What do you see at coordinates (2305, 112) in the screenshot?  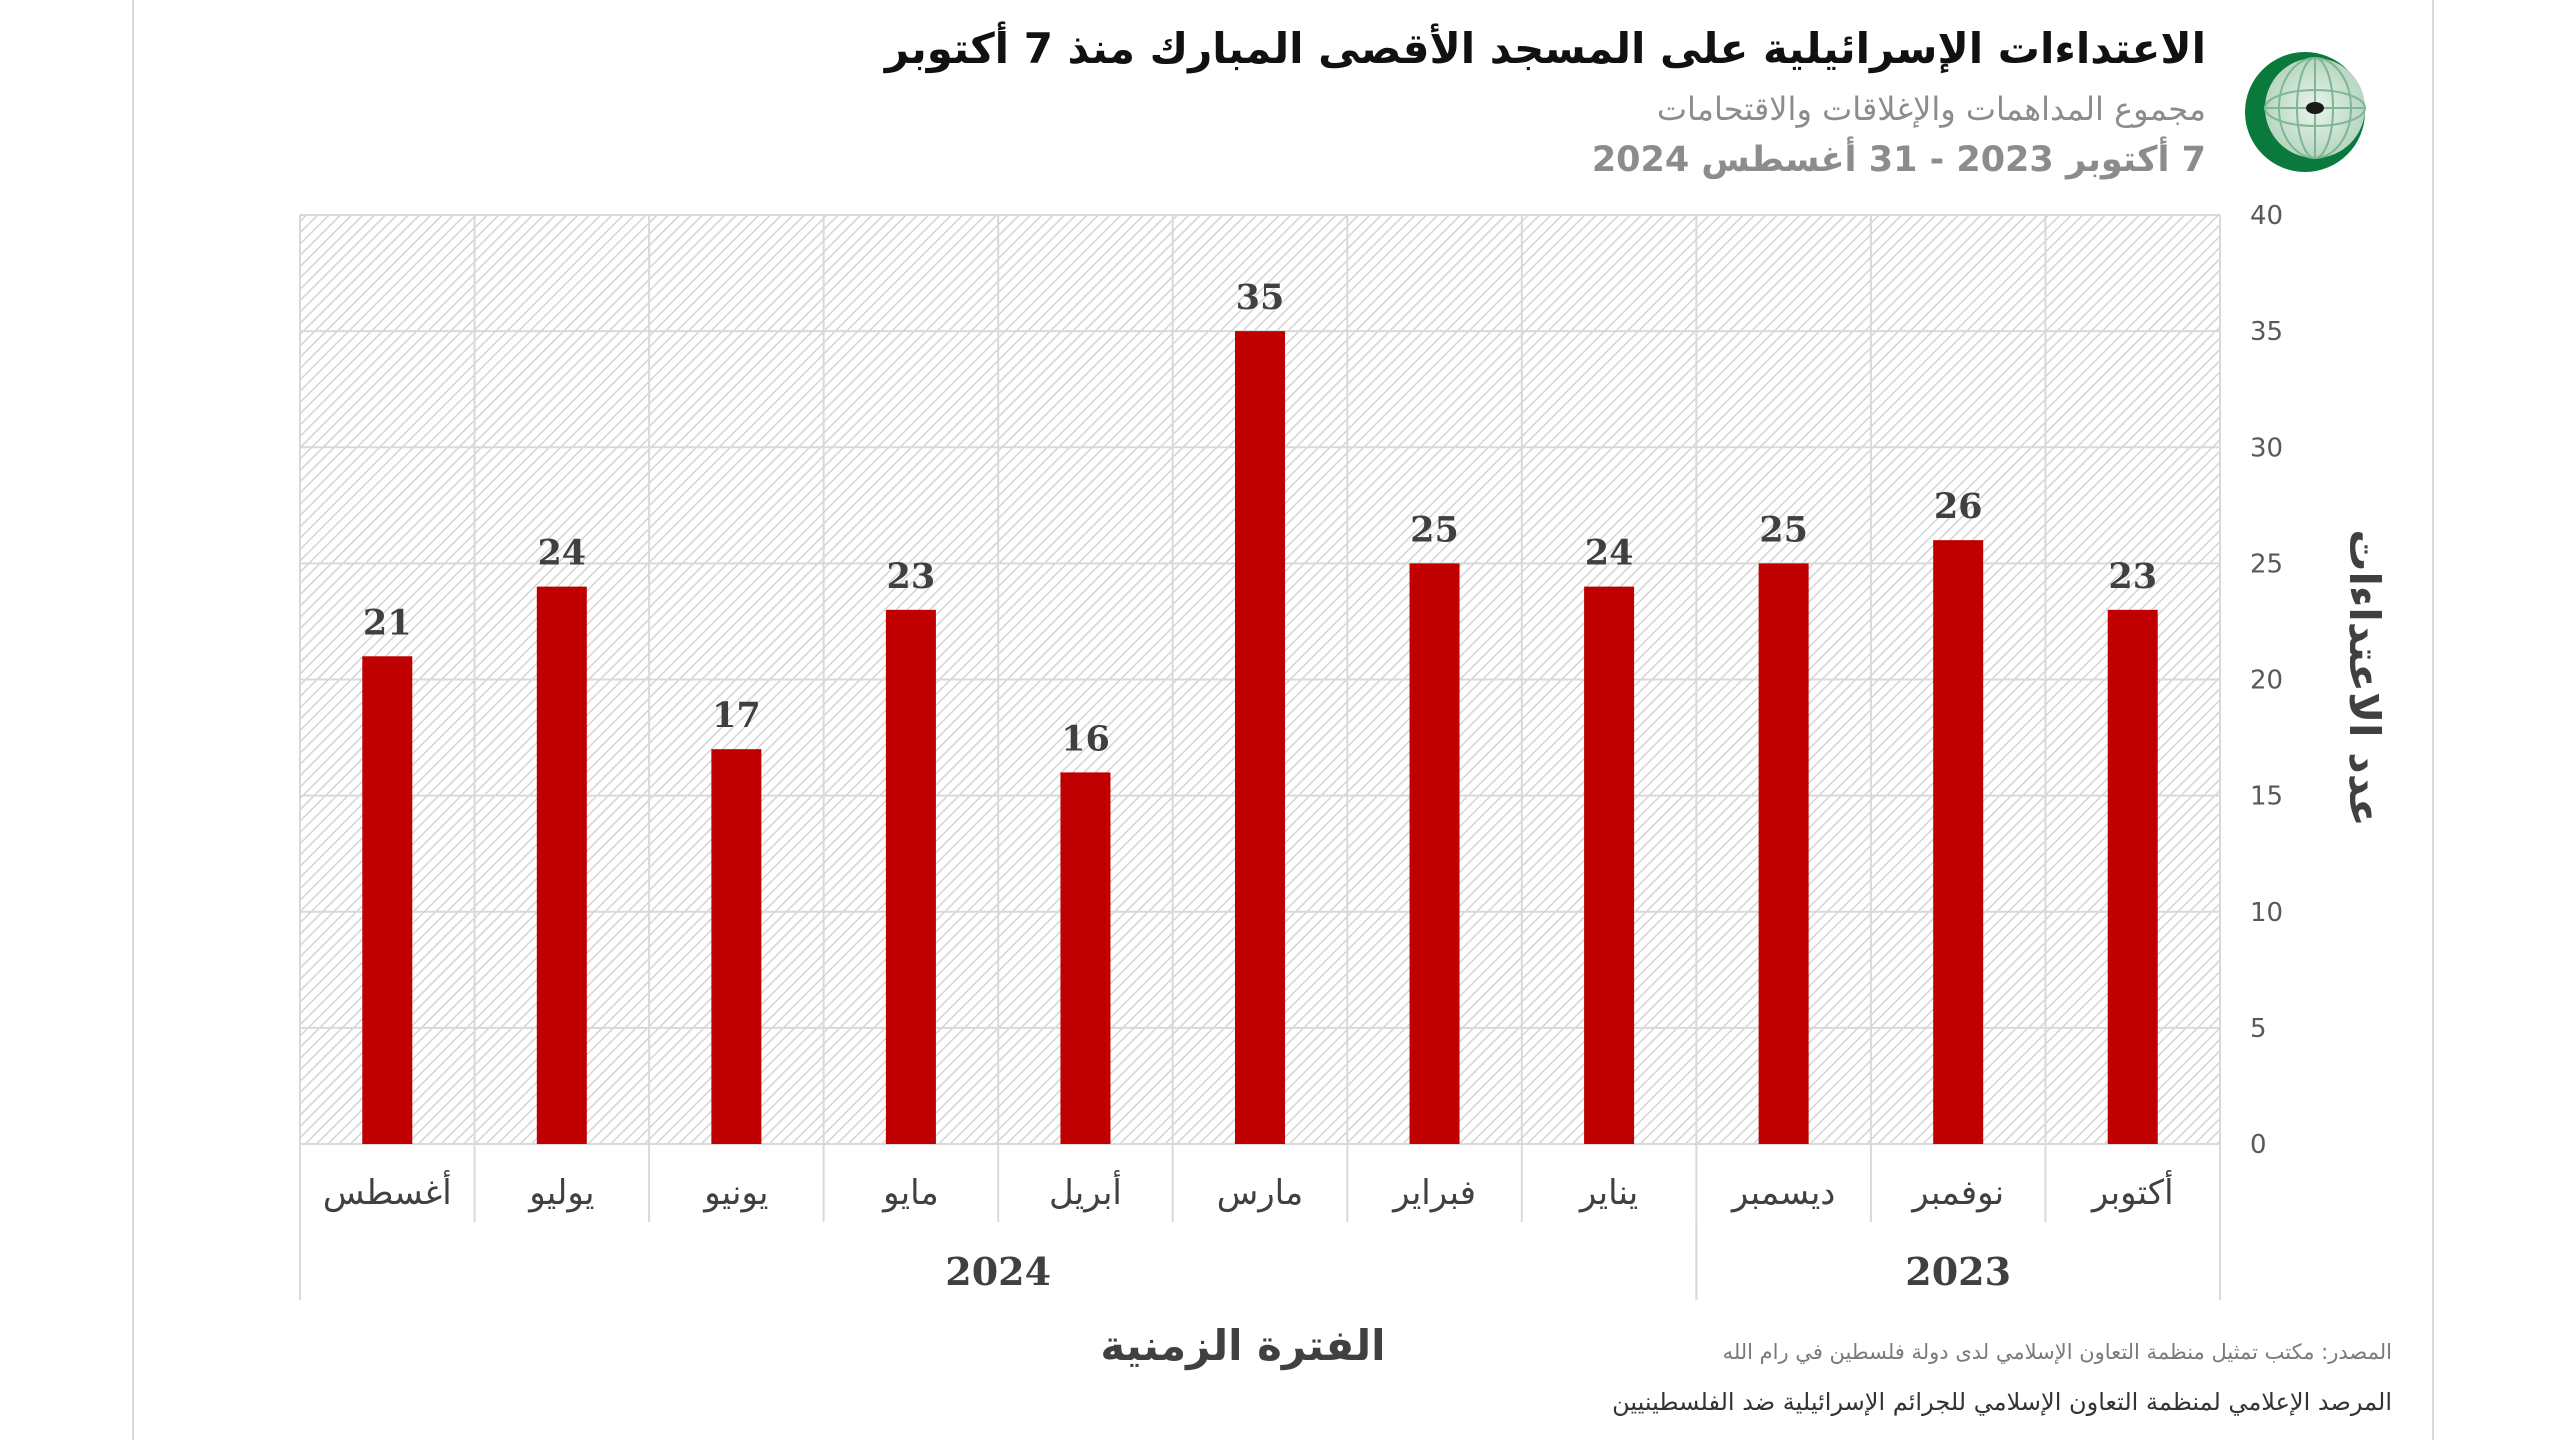 I see `oic-logo-icon` at bounding box center [2305, 112].